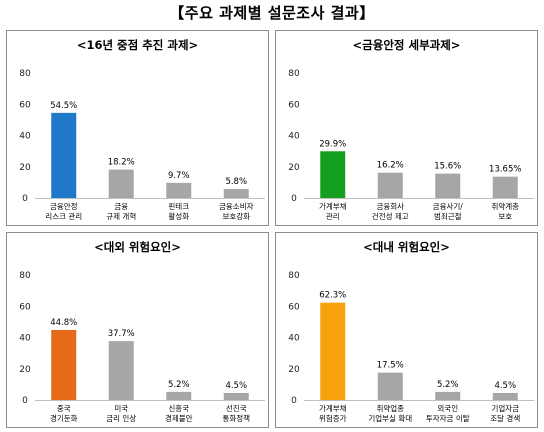 The height and width of the screenshot is (432, 544). What do you see at coordinates (63, 323) in the screenshot?
I see `data-label: 44.8%` at bounding box center [63, 323].